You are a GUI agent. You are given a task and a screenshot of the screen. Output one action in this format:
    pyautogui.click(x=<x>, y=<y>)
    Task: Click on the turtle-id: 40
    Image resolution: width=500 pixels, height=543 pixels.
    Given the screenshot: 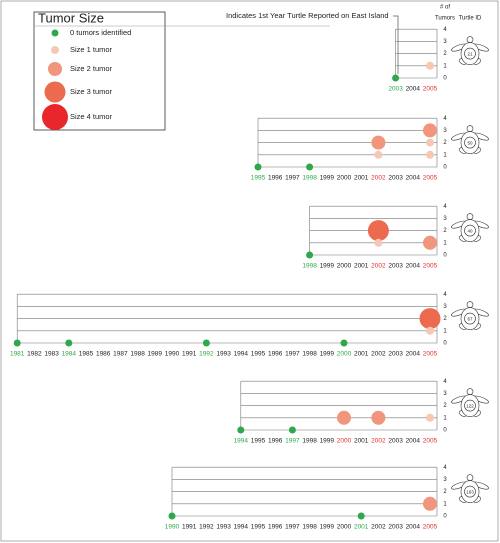 What is the action you would take?
    pyautogui.click(x=470, y=230)
    